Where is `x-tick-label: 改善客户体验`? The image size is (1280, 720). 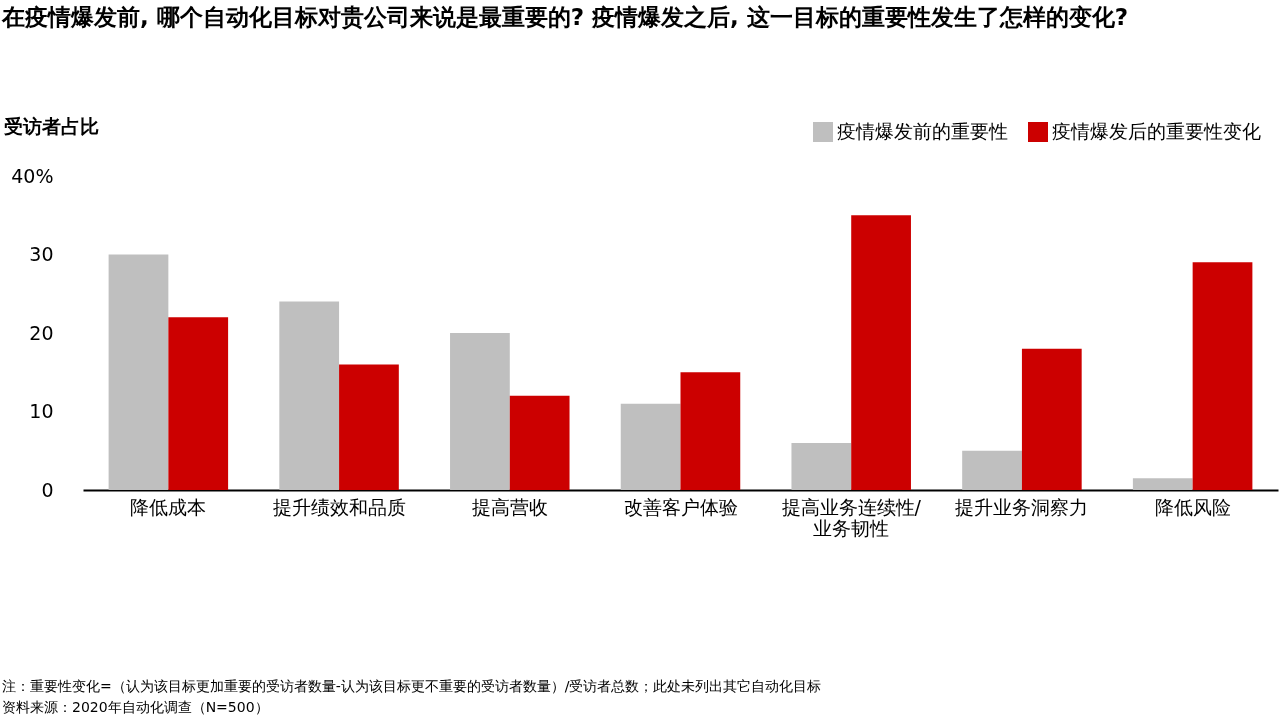 x-tick-label: 改善客户体验 is located at coordinates (680, 506).